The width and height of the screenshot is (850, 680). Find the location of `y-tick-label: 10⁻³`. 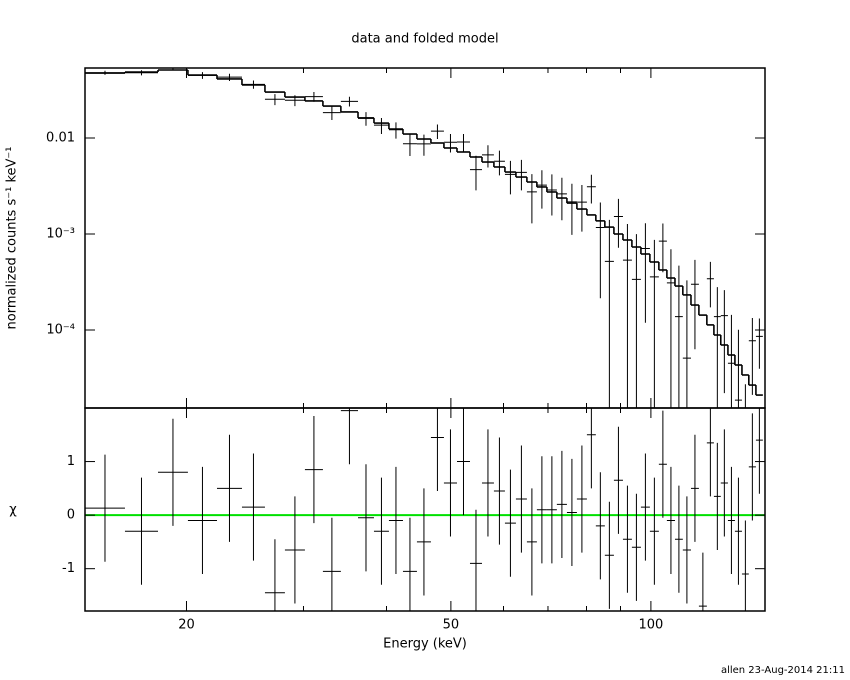

y-tick-label: 10⁻³ is located at coordinates (60, 234).